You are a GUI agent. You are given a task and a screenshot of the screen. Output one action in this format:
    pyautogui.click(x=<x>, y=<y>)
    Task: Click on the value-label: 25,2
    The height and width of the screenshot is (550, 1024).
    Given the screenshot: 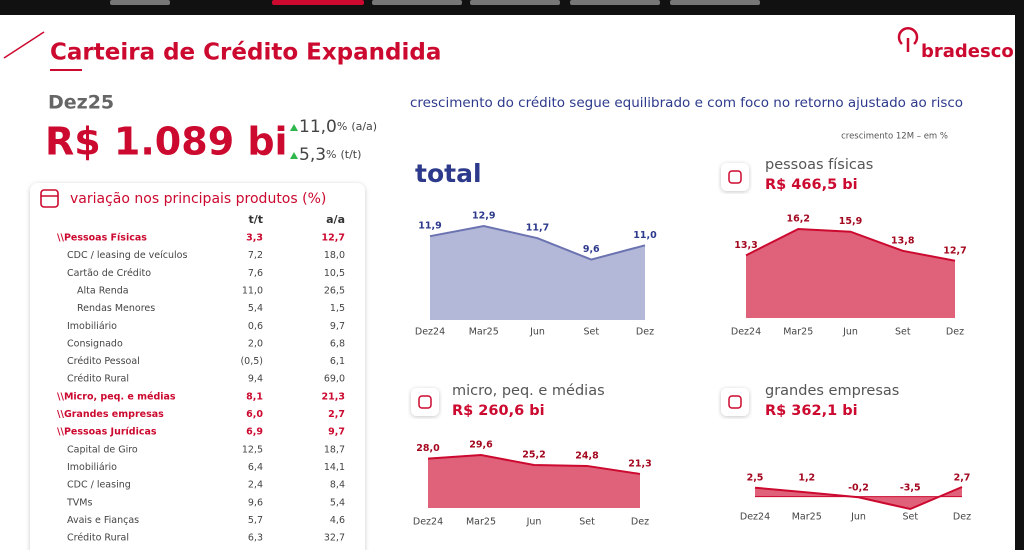 What is the action you would take?
    pyautogui.click(x=533, y=455)
    